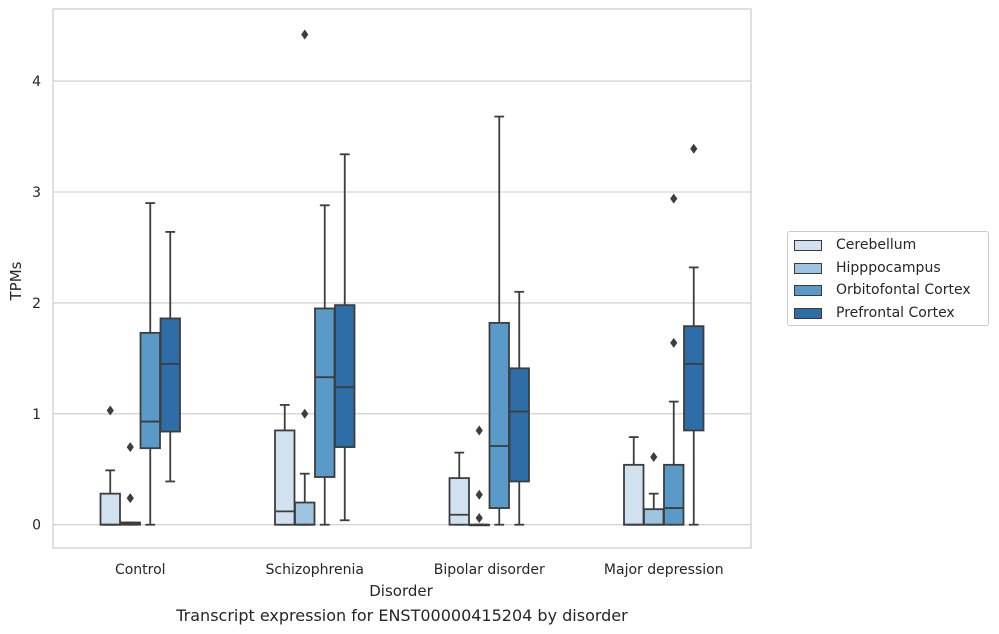 The height and width of the screenshot is (634, 999). Describe the element at coordinates (16, 281) in the screenshot. I see `y-axis-label: TPMs` at that location.